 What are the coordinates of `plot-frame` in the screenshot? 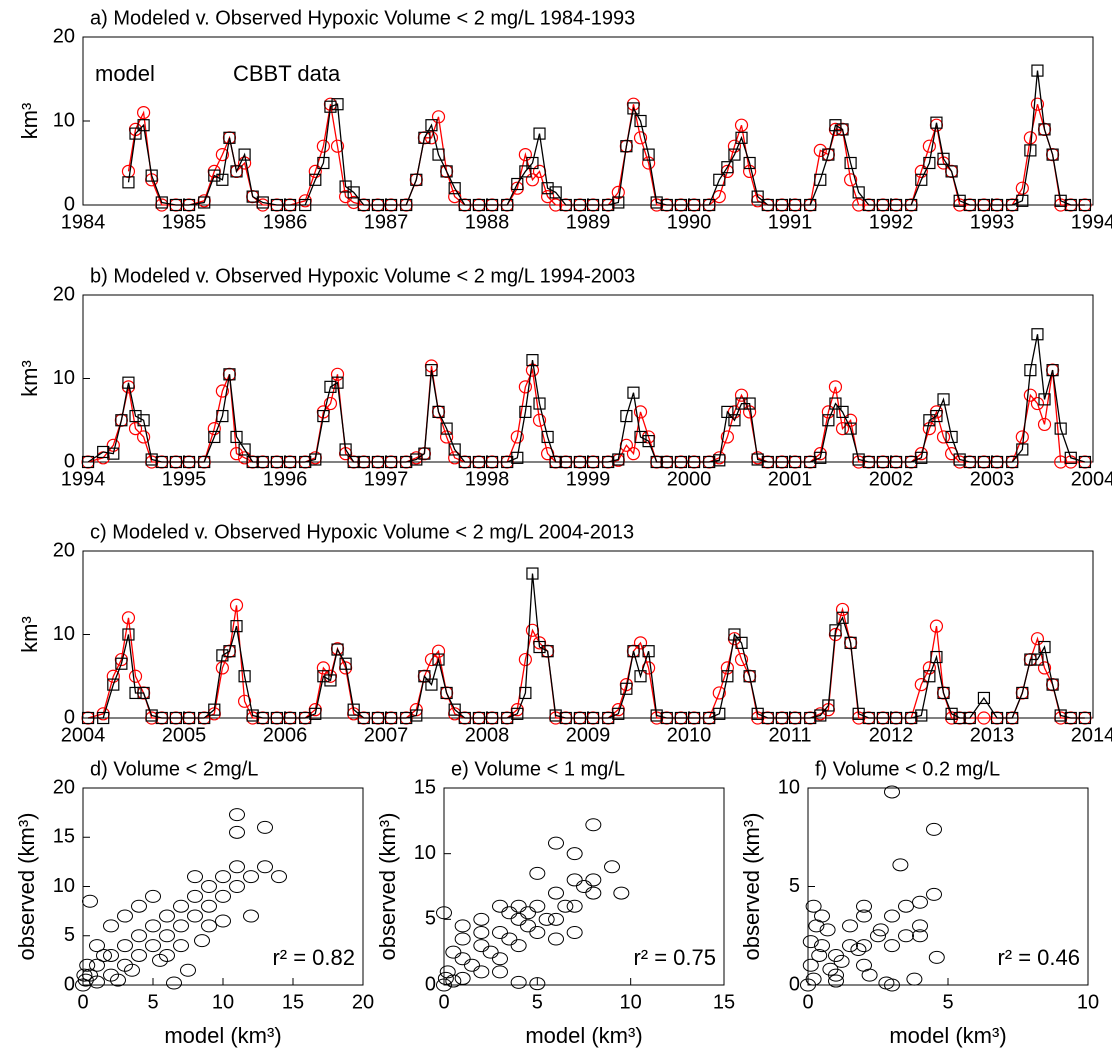 It's located at (584, 886).